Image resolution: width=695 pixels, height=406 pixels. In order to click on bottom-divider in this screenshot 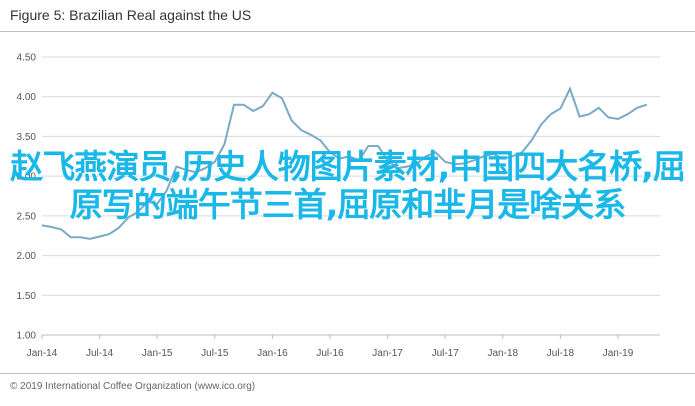, I will do `click(347, 373)`.